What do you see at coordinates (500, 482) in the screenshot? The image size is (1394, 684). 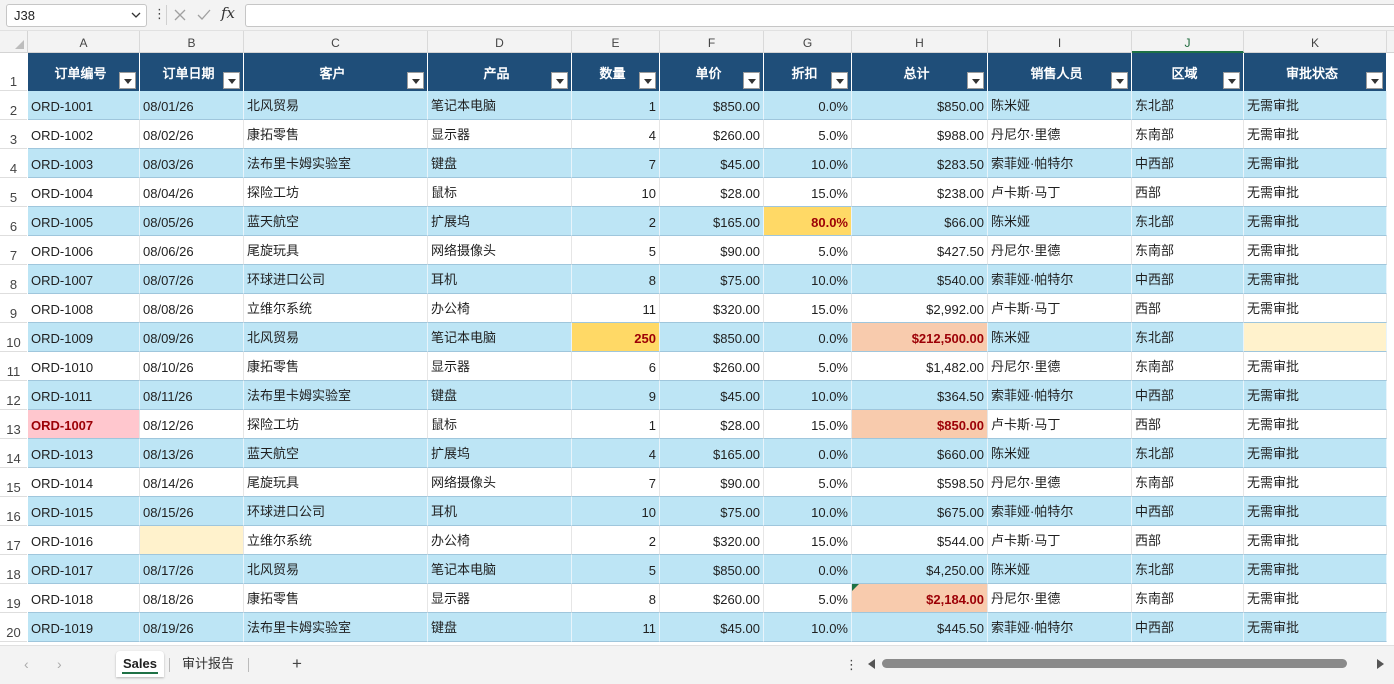 I see `cell-d15: 网络摄像头` at bounding box center [500, 482].